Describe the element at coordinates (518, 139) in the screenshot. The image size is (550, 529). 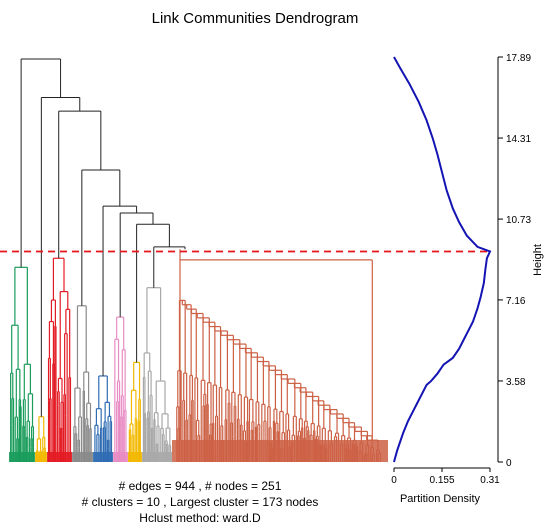
I see `y-tick-label: 14.31` at that location.